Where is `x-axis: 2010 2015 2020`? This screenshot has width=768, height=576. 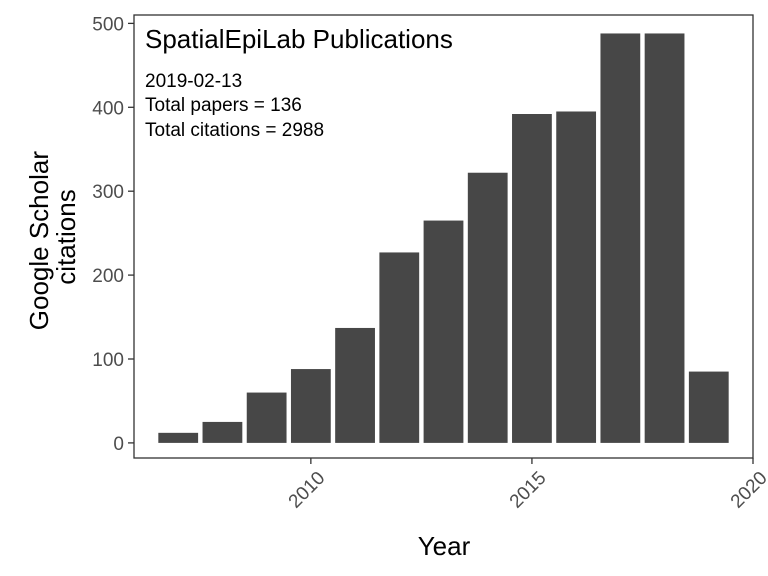 x-axis: 2010 2015 2020 is located at coordinates (526, 485).